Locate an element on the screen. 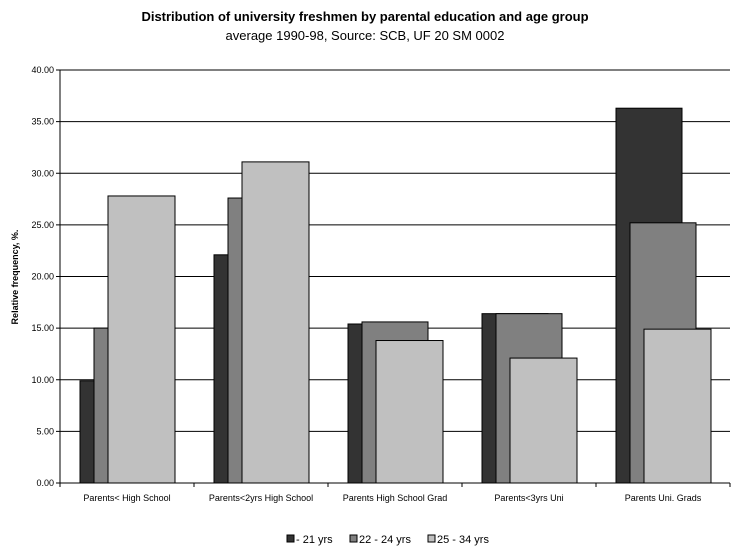 This screenshot has height=554, width=731. legend-label: 22 - 24 yrs is located at coordinates (385, 540).